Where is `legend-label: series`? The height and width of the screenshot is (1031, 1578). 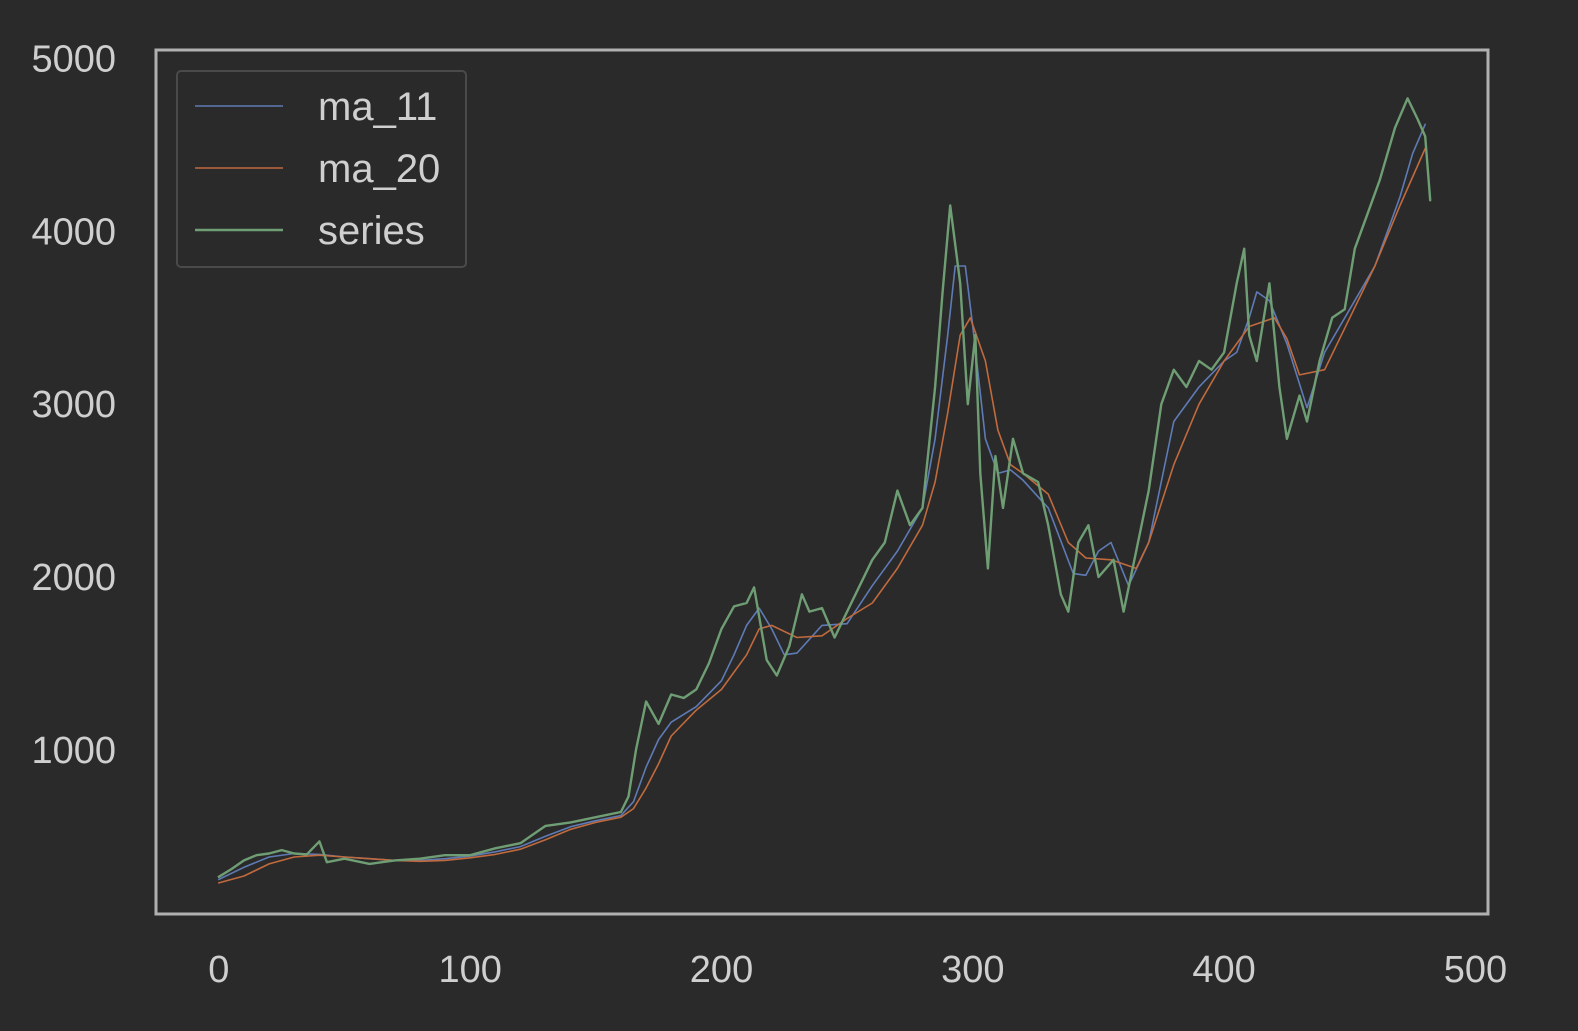
legend-label: series is located at coordinates (371, 231).